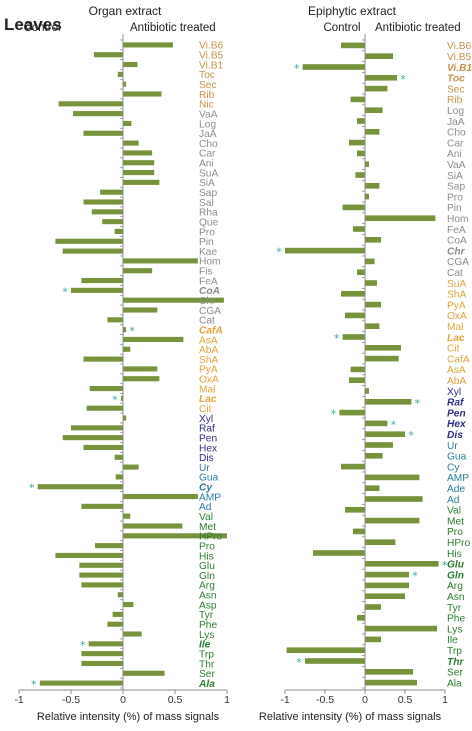 This screenshot has width=472, height=731. Describe the element at coordinates (376, 423) in the screenshot. I see `bar-hex` at that location.